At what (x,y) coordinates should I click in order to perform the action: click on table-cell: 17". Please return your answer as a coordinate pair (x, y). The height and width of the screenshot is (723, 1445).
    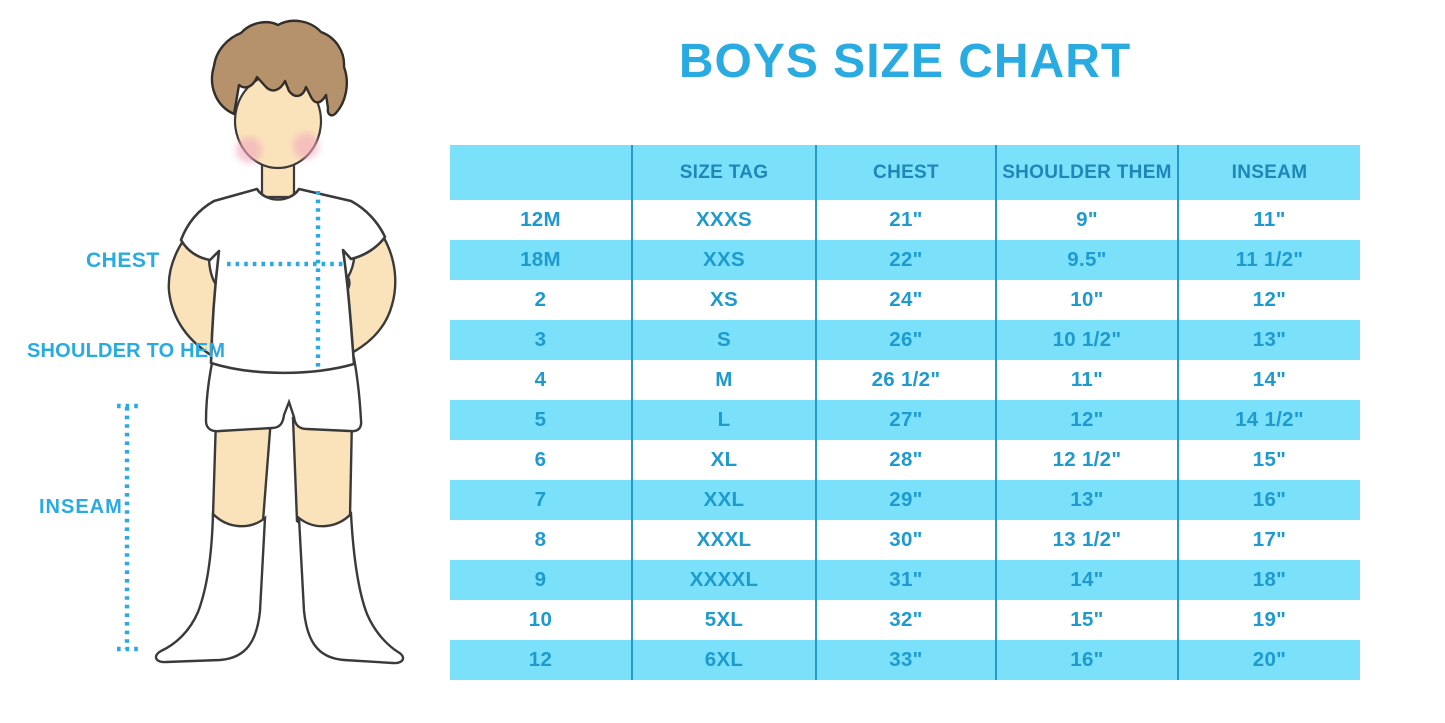
    Looking at the image, I should click on (1269, 539).